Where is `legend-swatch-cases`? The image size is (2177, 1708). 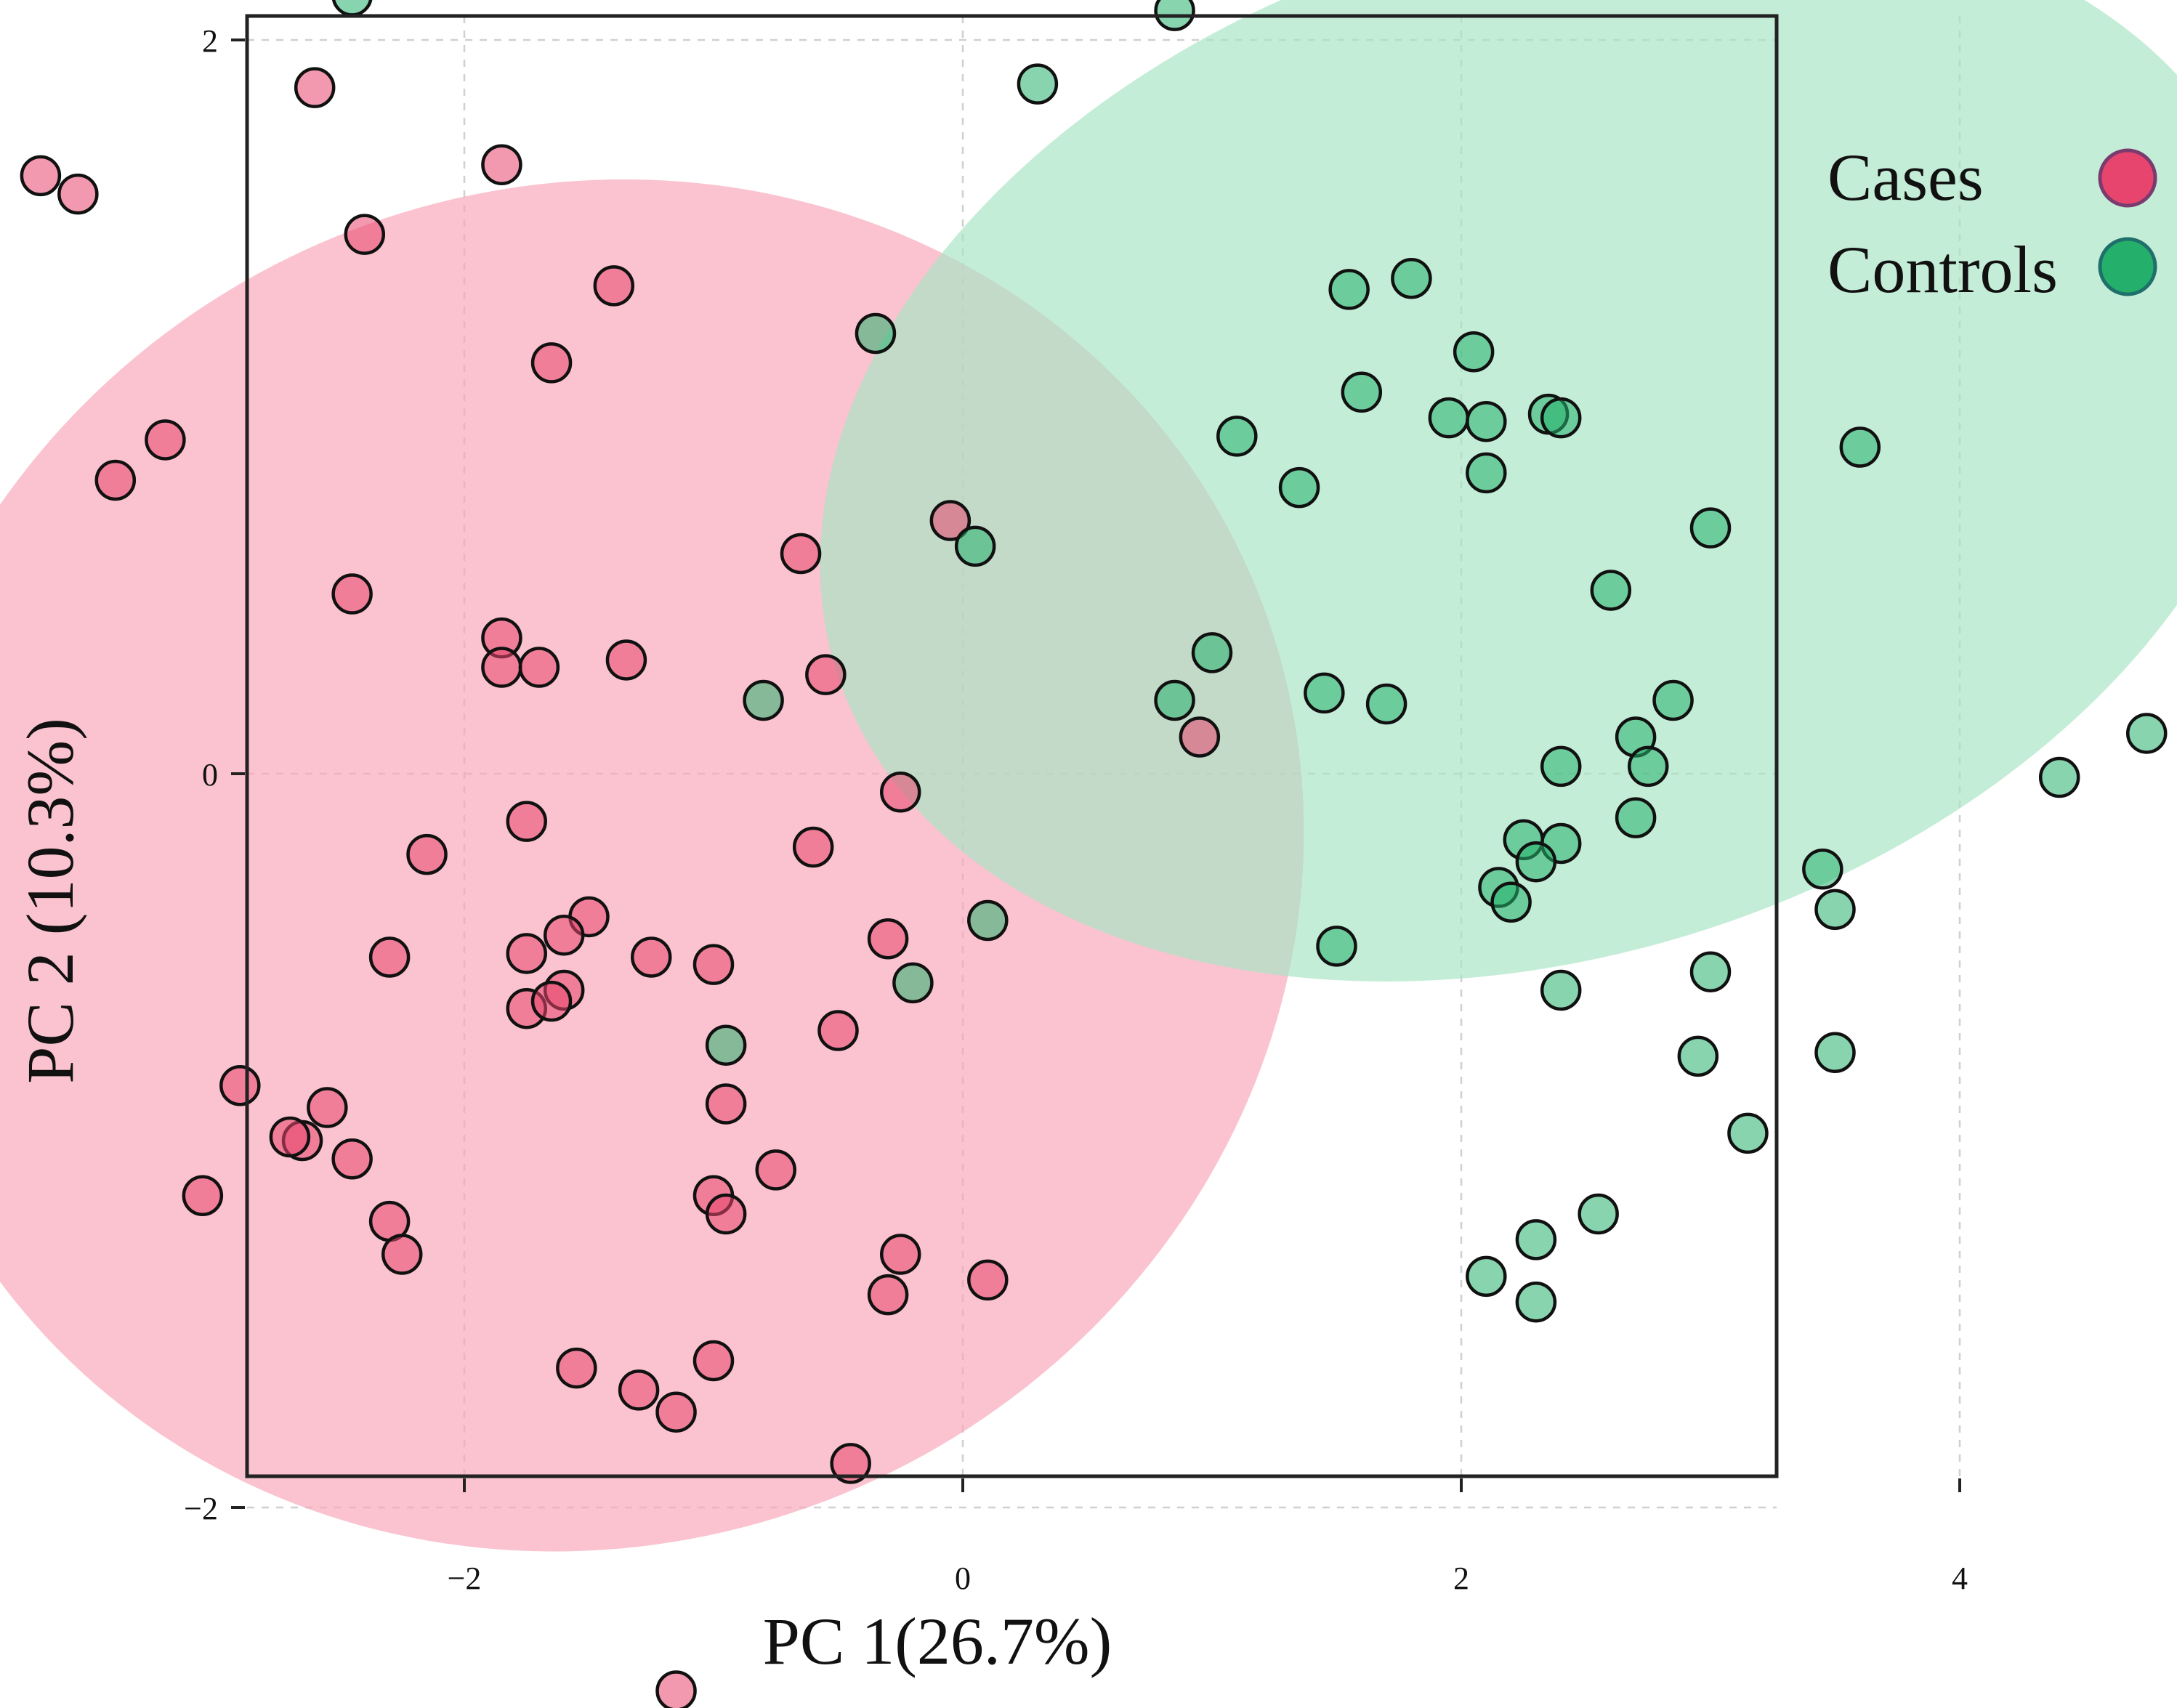 legend-swatch-cases is located at coordinates (2128, 178).